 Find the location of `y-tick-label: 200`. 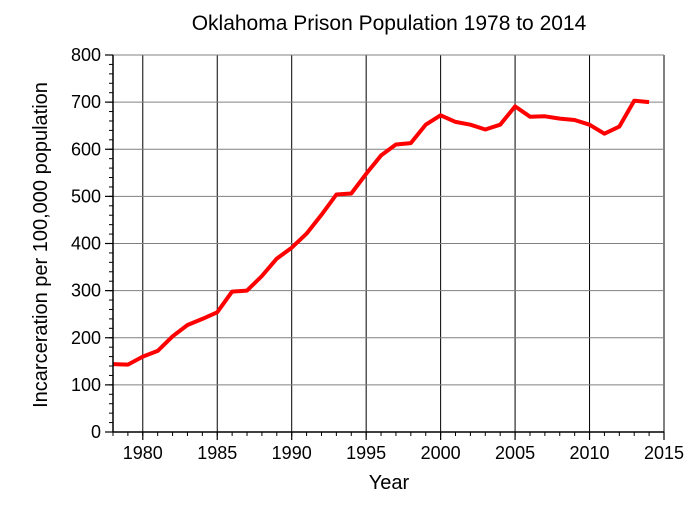

y-tick-label: 200 is located at coordinates (86, 338).